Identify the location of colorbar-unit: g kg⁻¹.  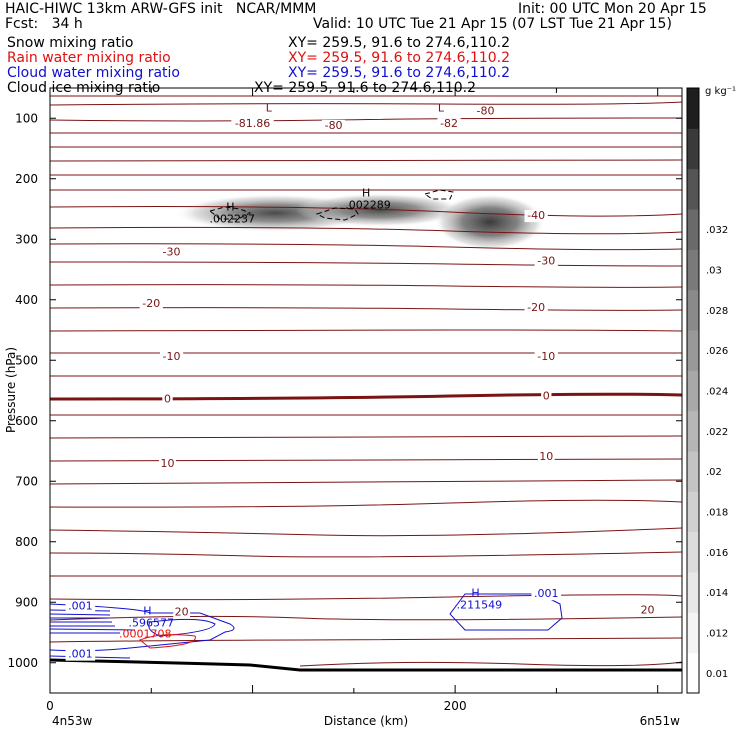
(720, 91).